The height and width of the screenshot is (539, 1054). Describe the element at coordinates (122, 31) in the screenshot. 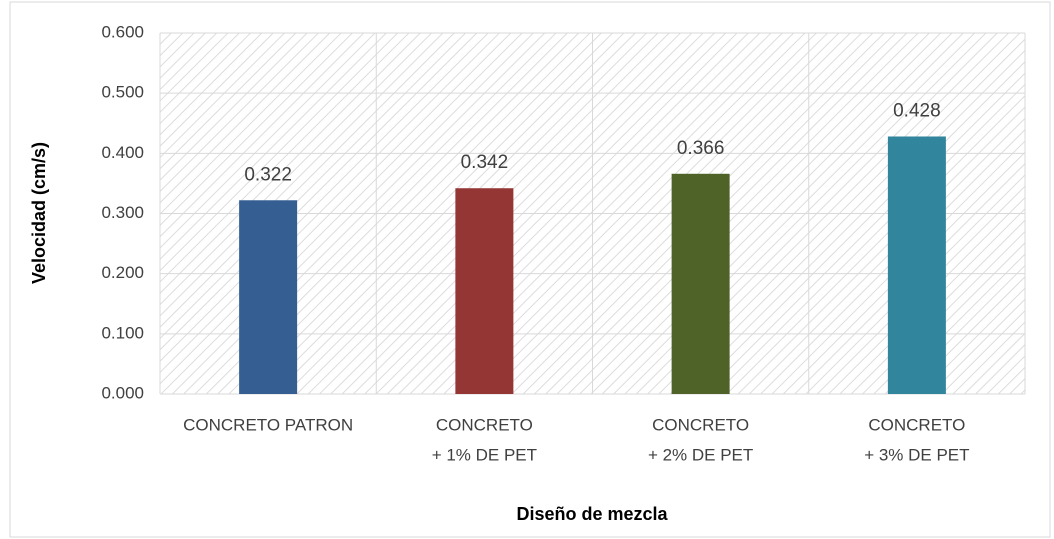

I see `y-tick-label: 0.600` at that location.